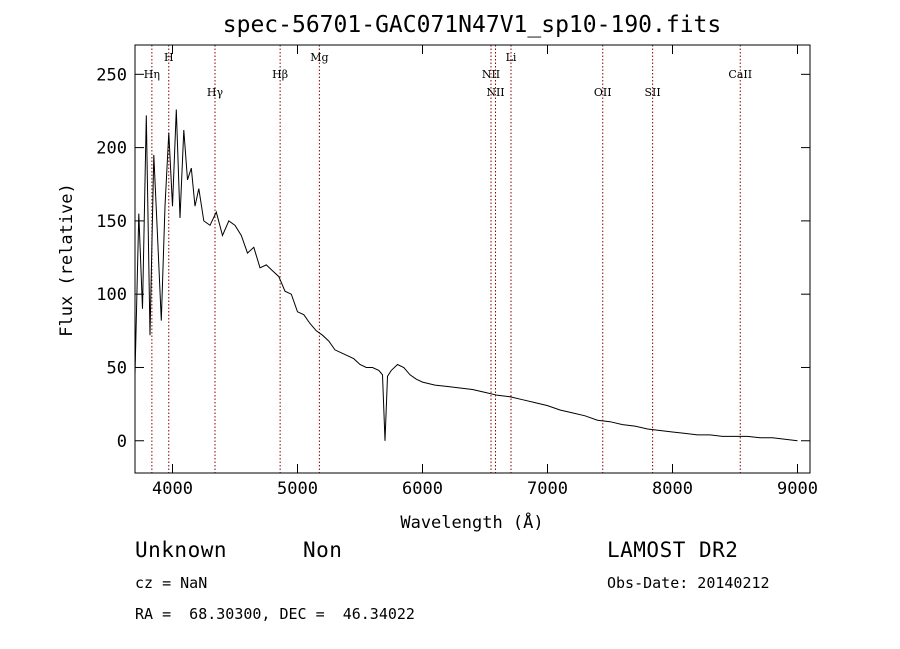  I want to click on x-tick-label: 9000, so click(797, 489).